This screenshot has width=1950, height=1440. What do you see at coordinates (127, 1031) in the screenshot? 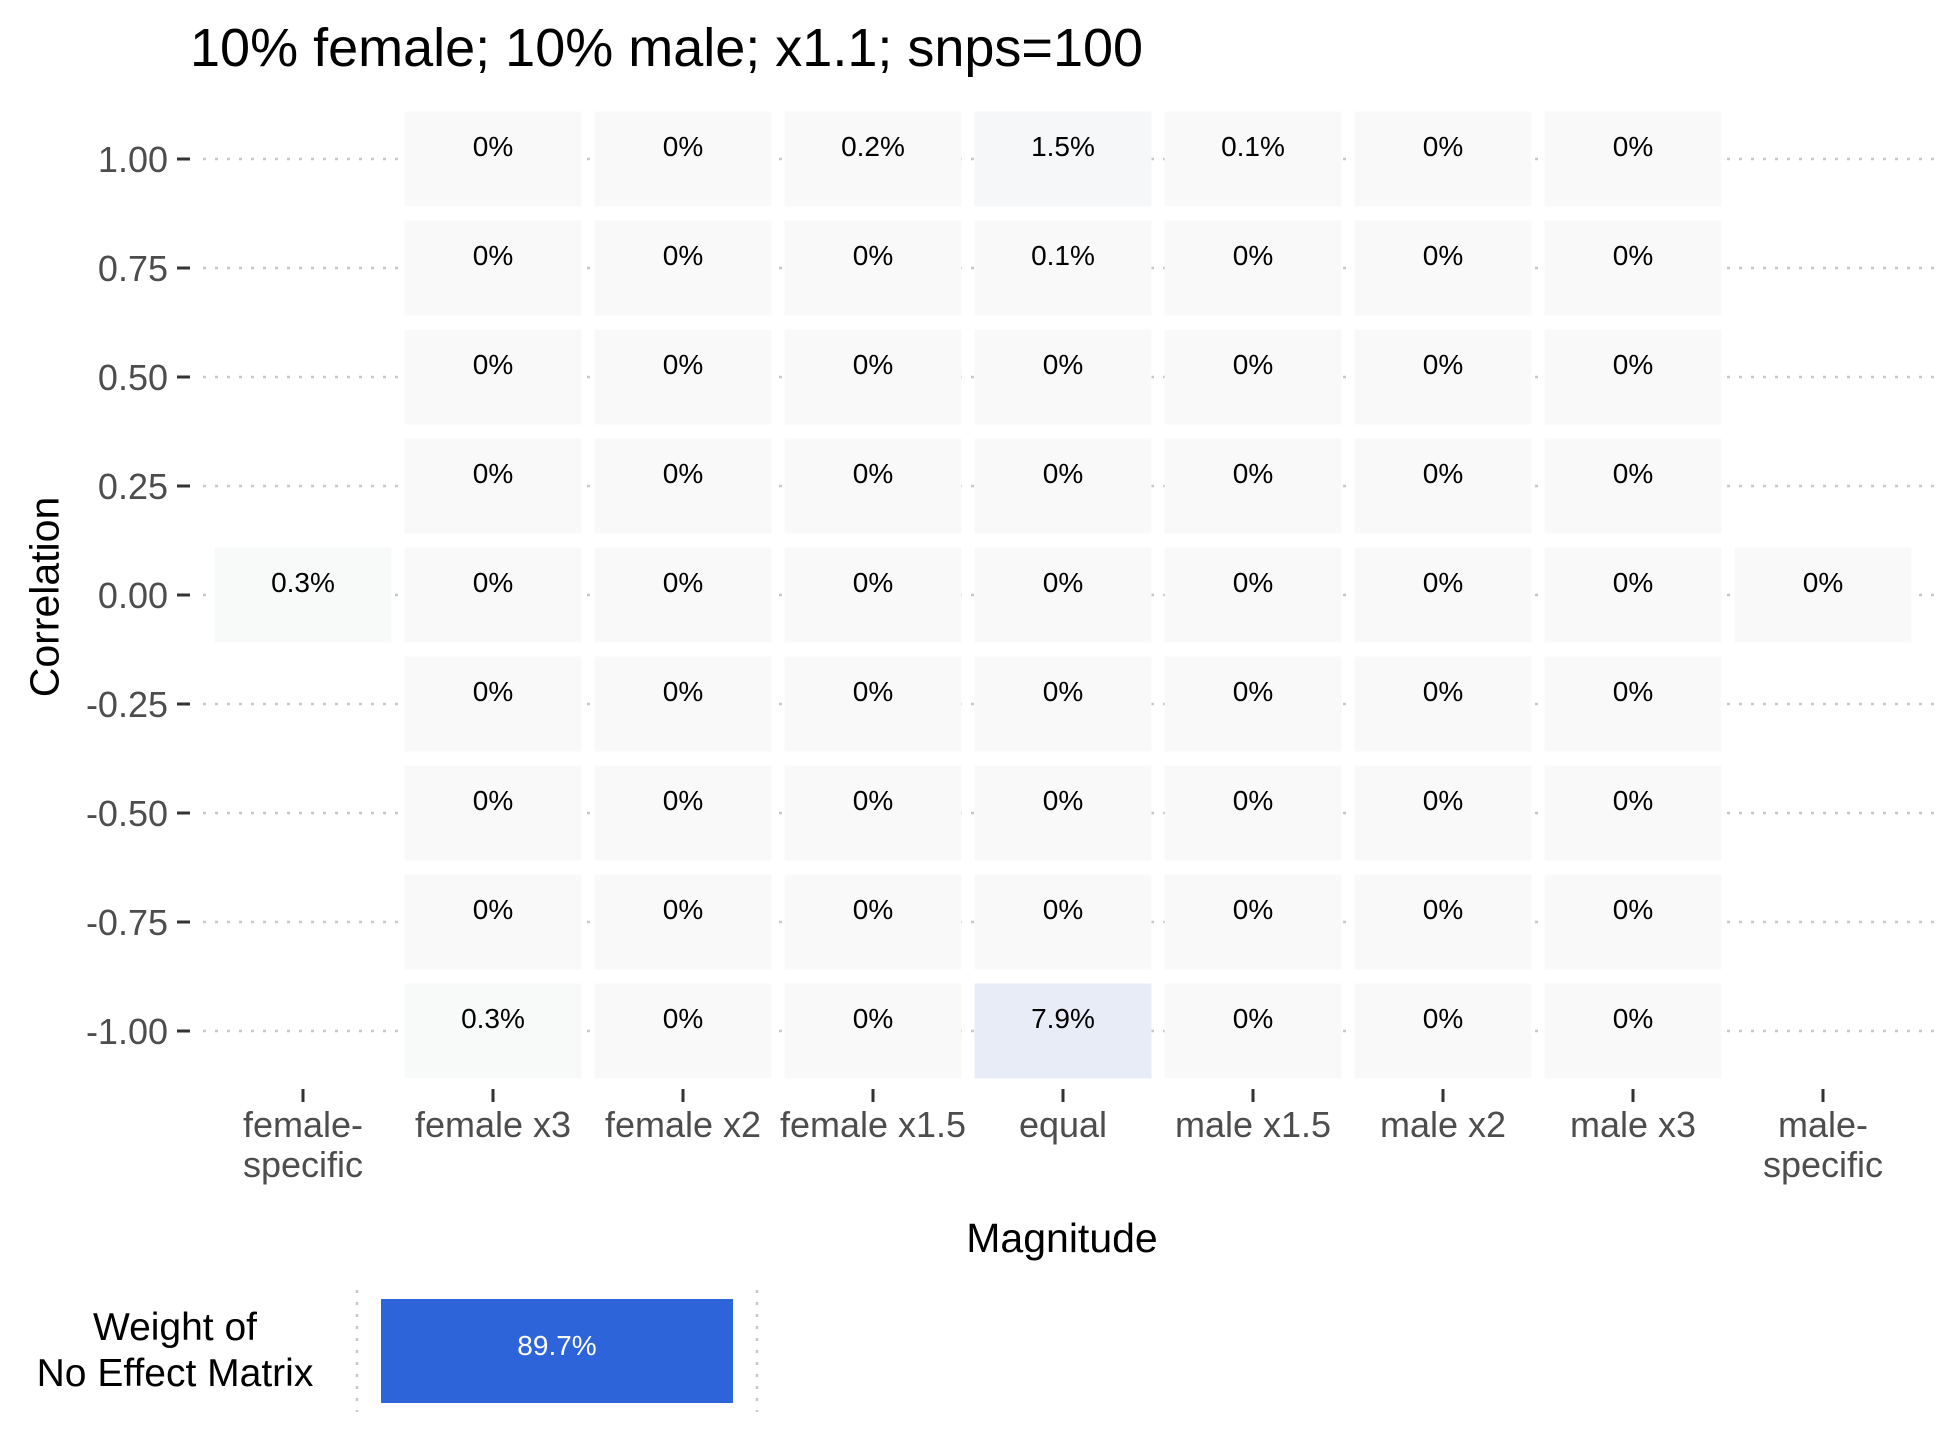
I see `y-tick-label: -1.00` at bounding box center [127, 1031].